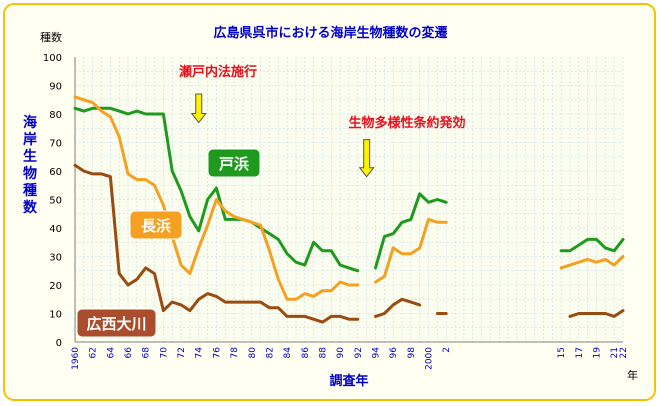 The height and width of the screenshot is (406, 661). What do you see at coordinates (412, 353) in the screenshot?
I see `x-tick-label: 98` at bounding box center [412, 353].